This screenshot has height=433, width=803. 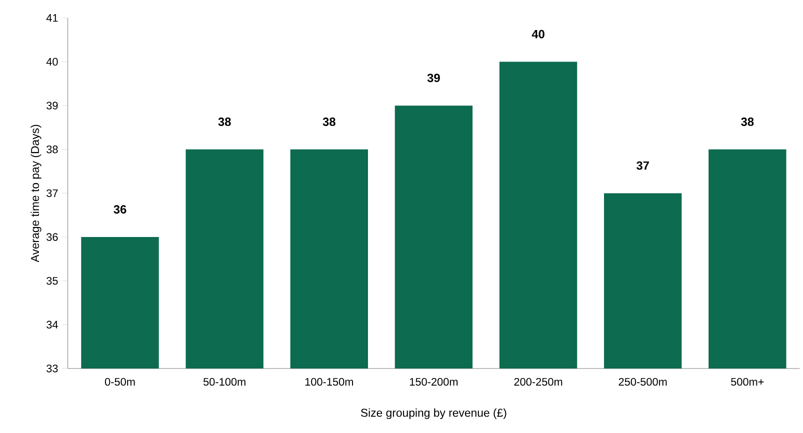 What do you see at coordinates (52, 62) in the screenshot?
I see `y-tick-label: 40` at bounding box center [52, 62].